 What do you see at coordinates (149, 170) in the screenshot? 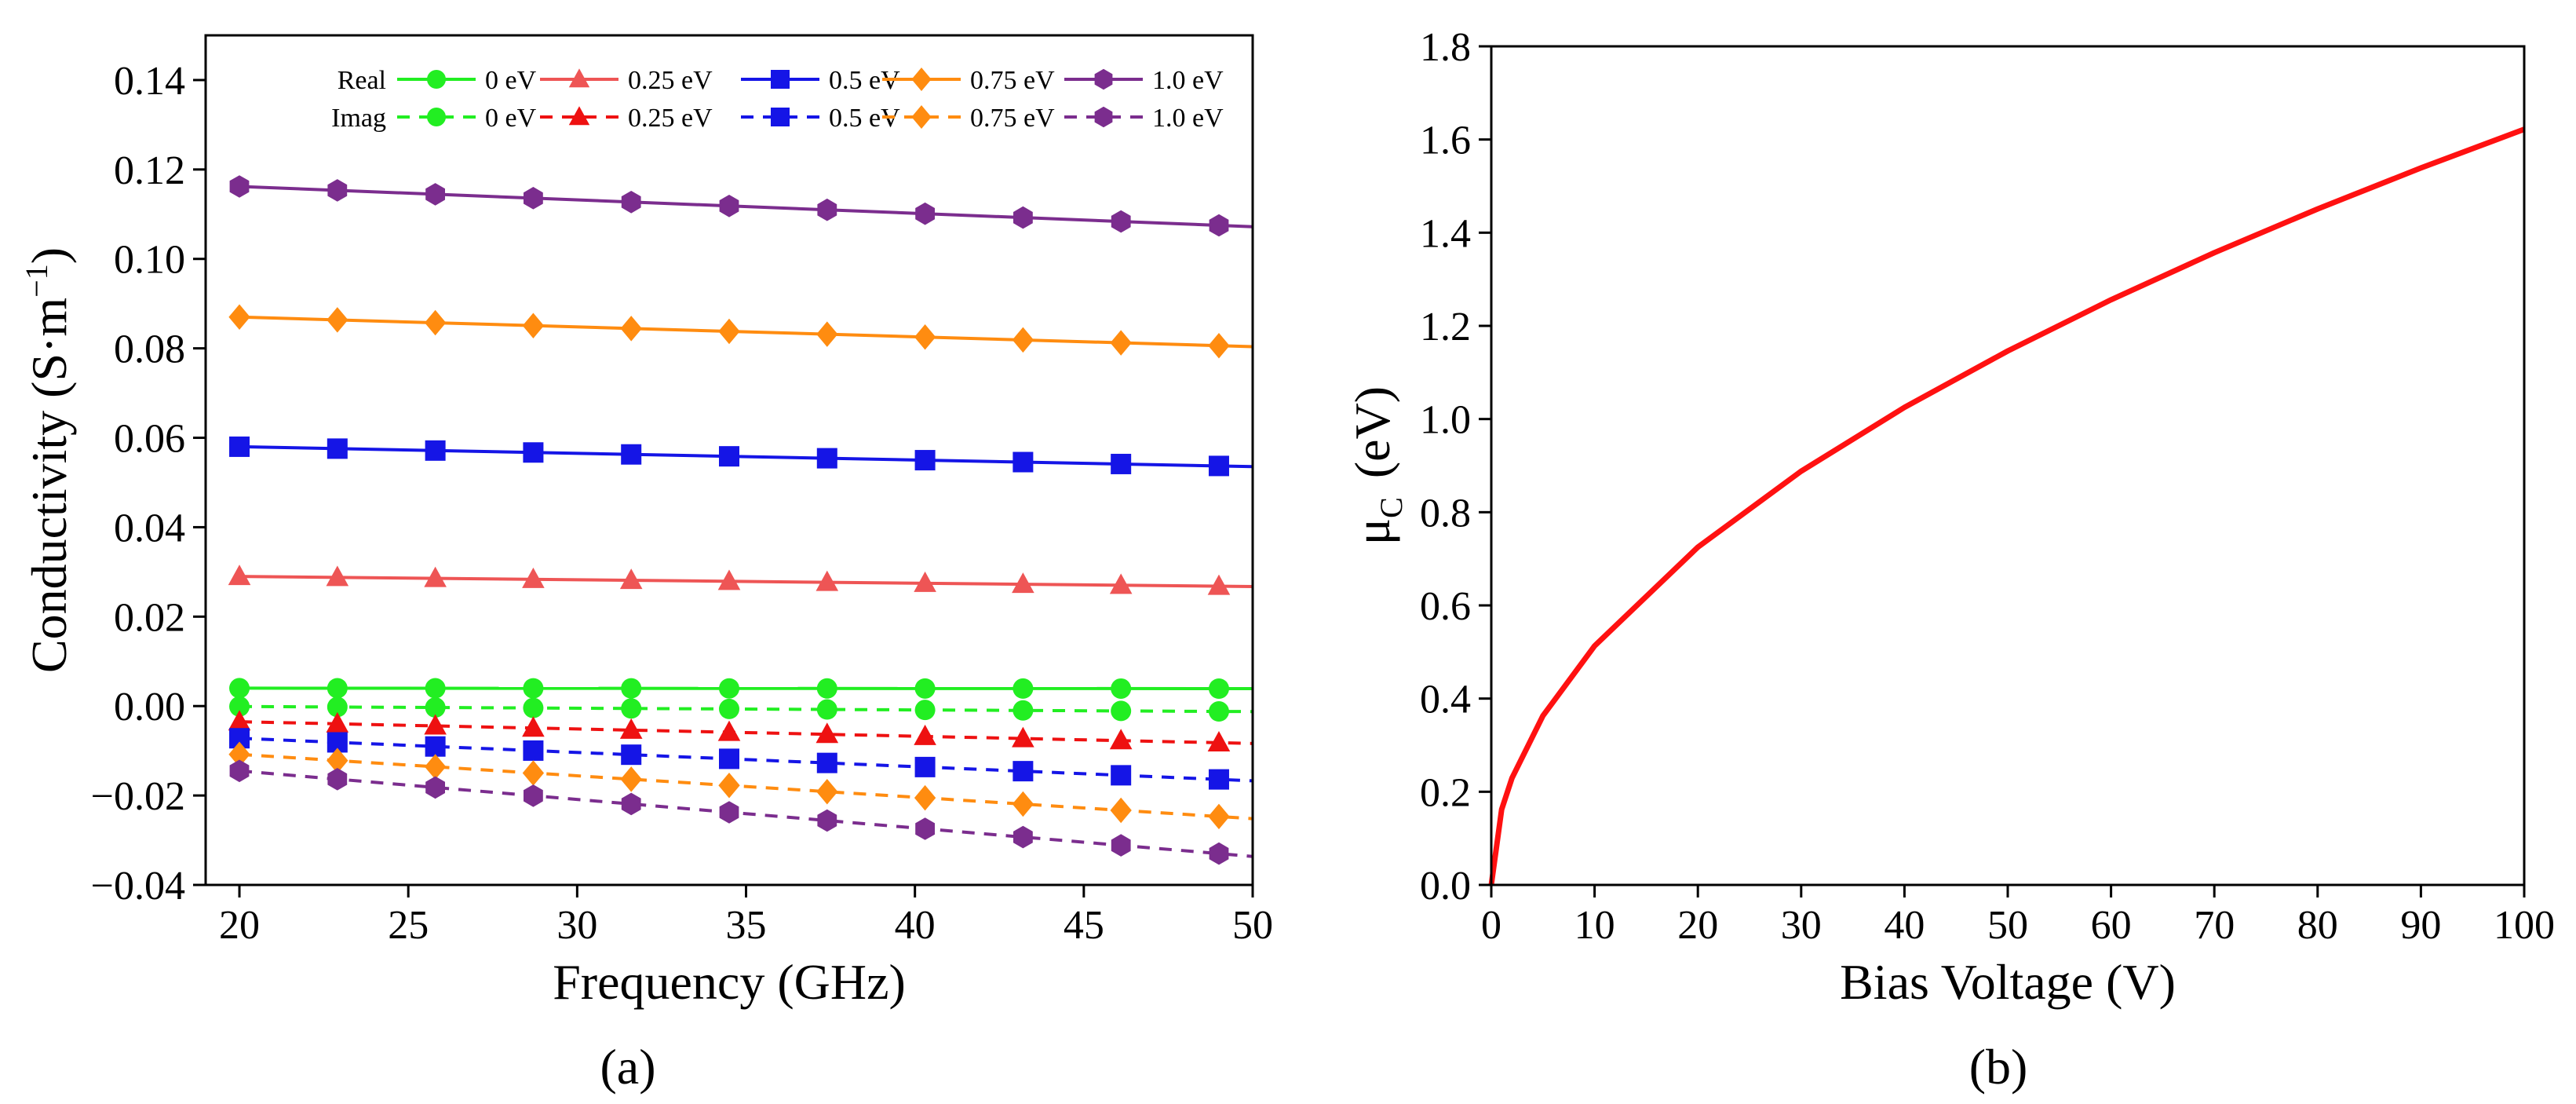
I see `y-tick-label: 0.12` at bounding box center [149, 170].